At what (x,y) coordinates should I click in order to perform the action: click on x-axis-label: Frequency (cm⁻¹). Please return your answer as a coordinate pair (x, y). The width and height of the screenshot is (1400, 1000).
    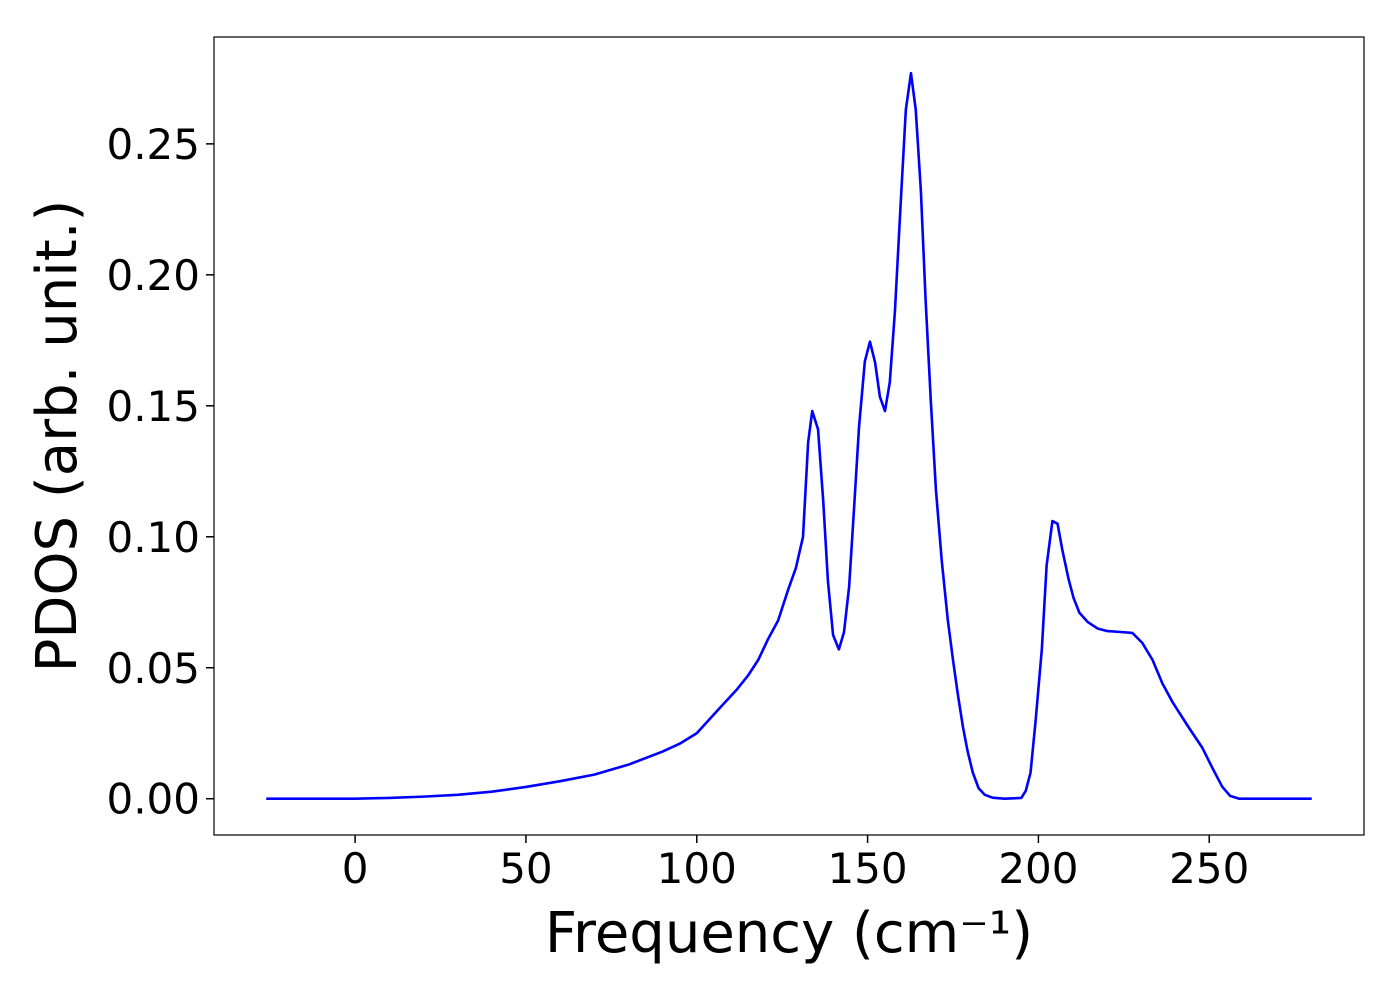
    Looking at the image, I should click on (789, 933).